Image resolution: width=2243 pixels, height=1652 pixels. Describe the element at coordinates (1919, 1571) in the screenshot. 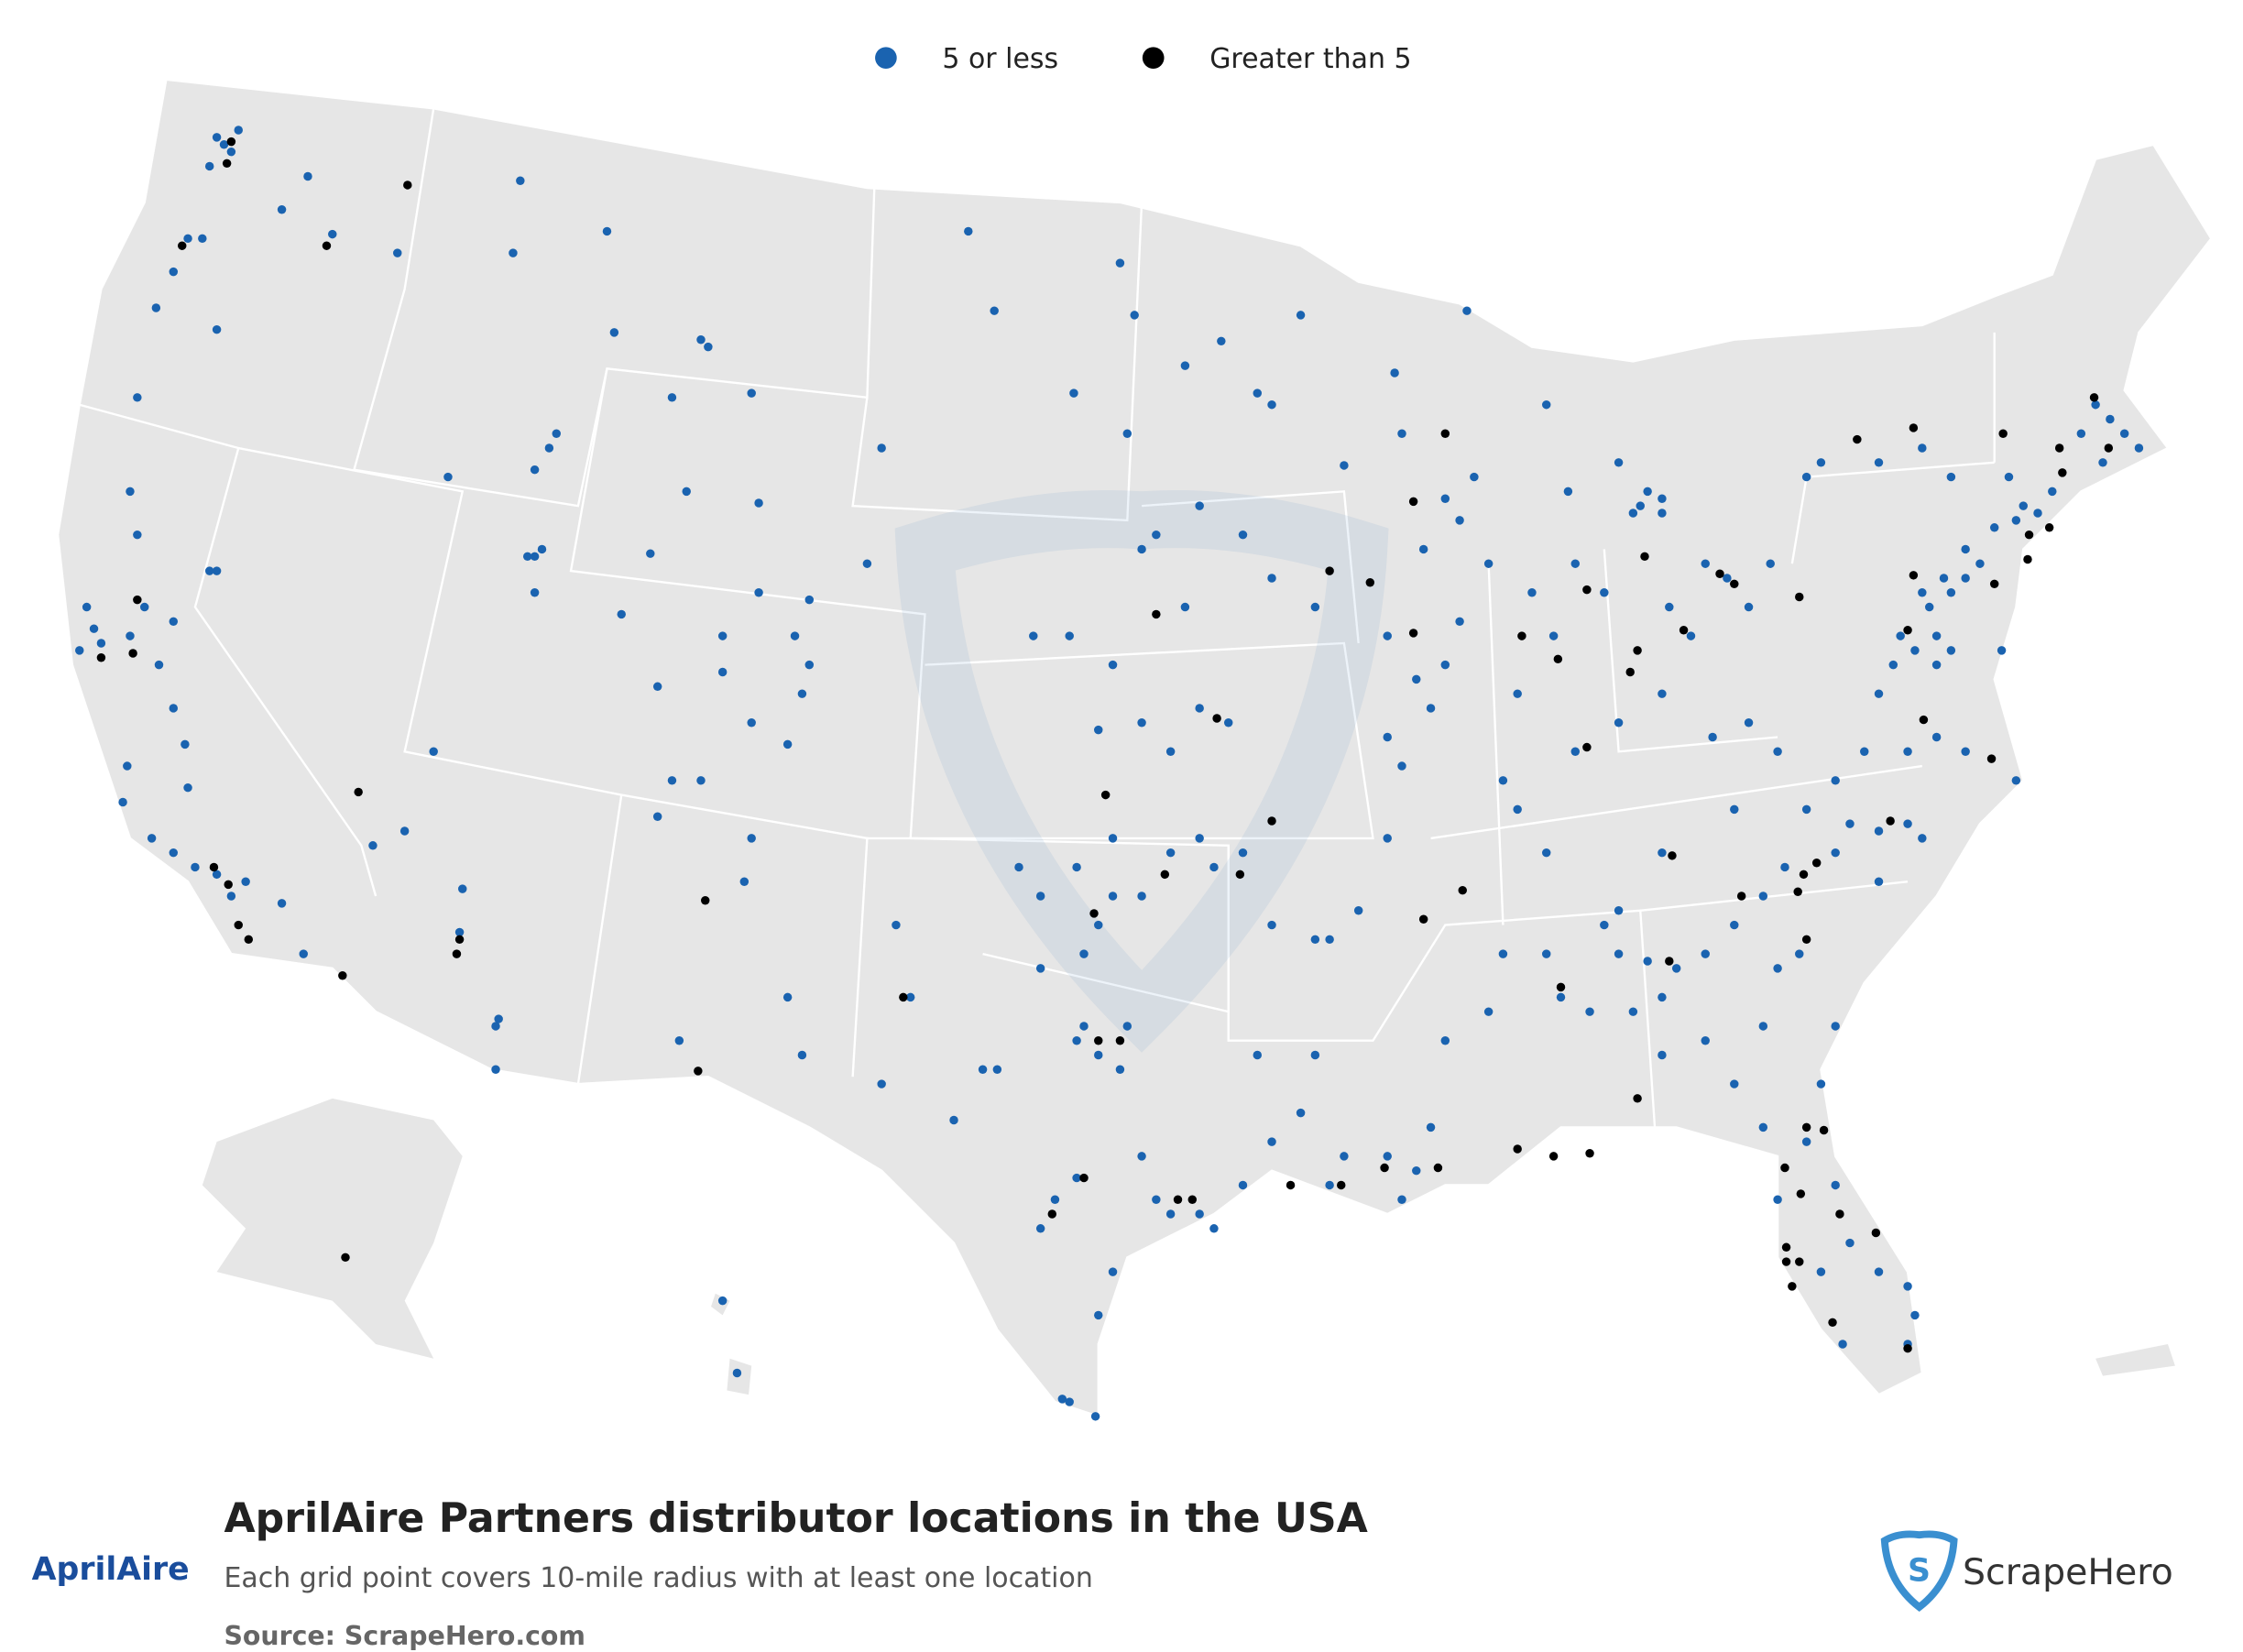

I see `shield-letter: S` at that location.